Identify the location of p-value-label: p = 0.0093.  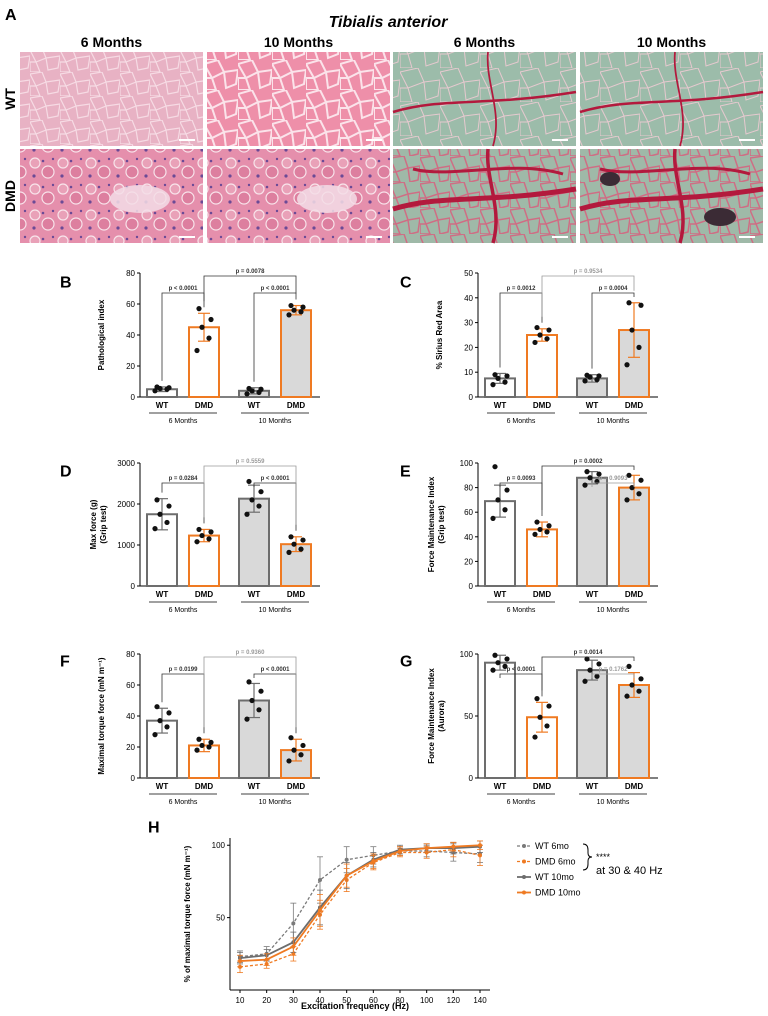
(522, 479).